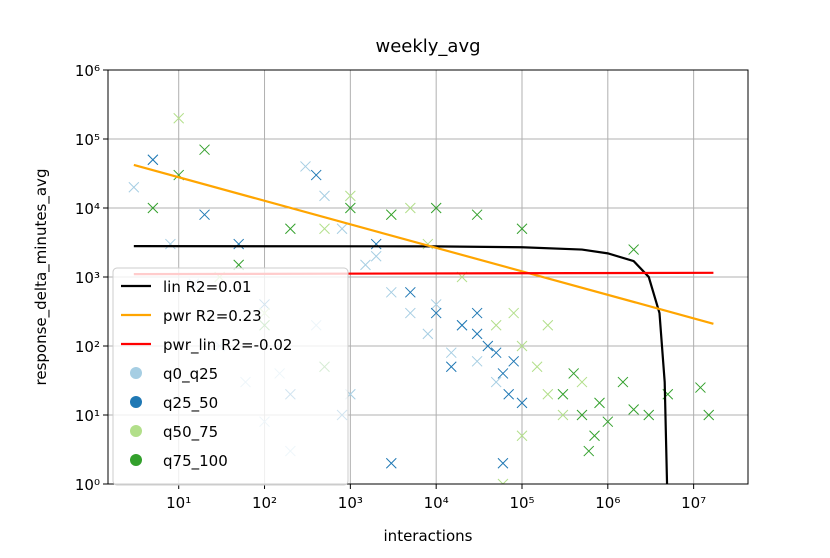 This screenshot has height=558, width=830. What do you see at coordinates (178, 503) in the screenshot?
I see `x-tick-label: 10¹` at bounding box center [178, 503].